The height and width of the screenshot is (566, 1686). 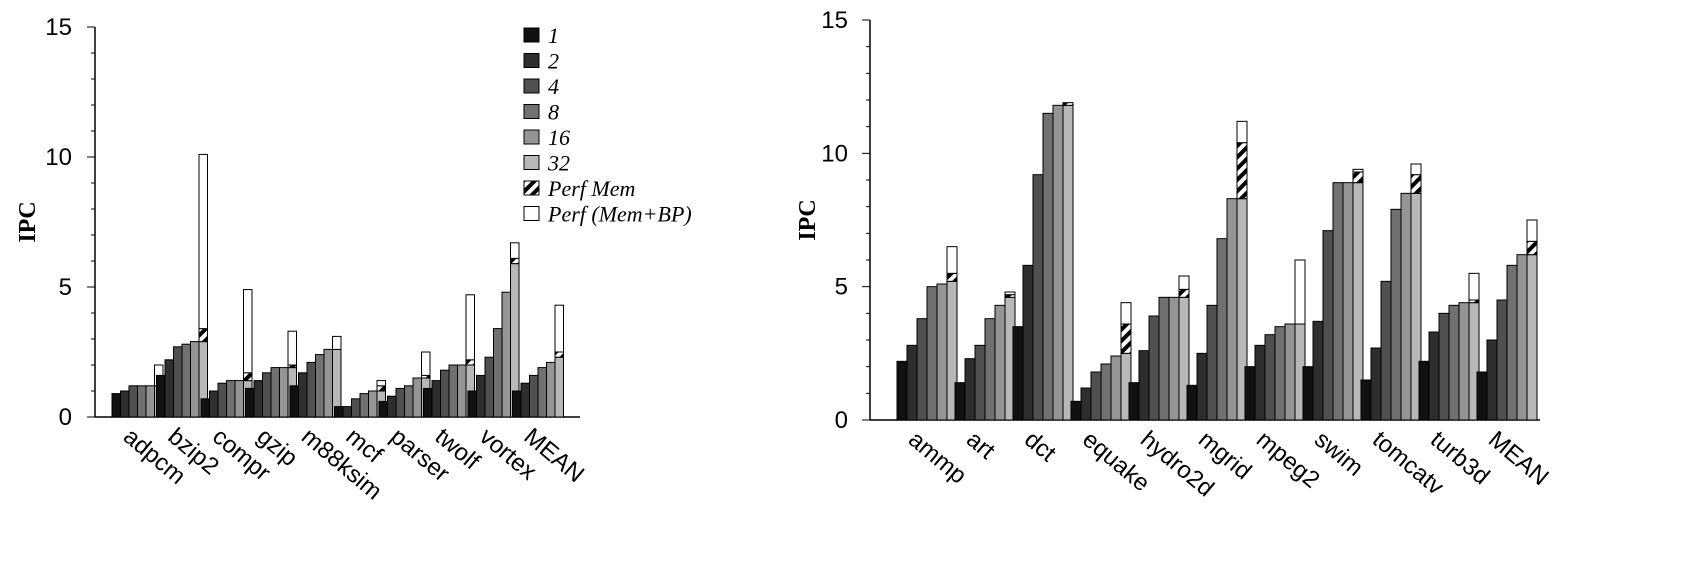 I want to click on bar-group-gzip: gzip, so click(x=274, y=401).